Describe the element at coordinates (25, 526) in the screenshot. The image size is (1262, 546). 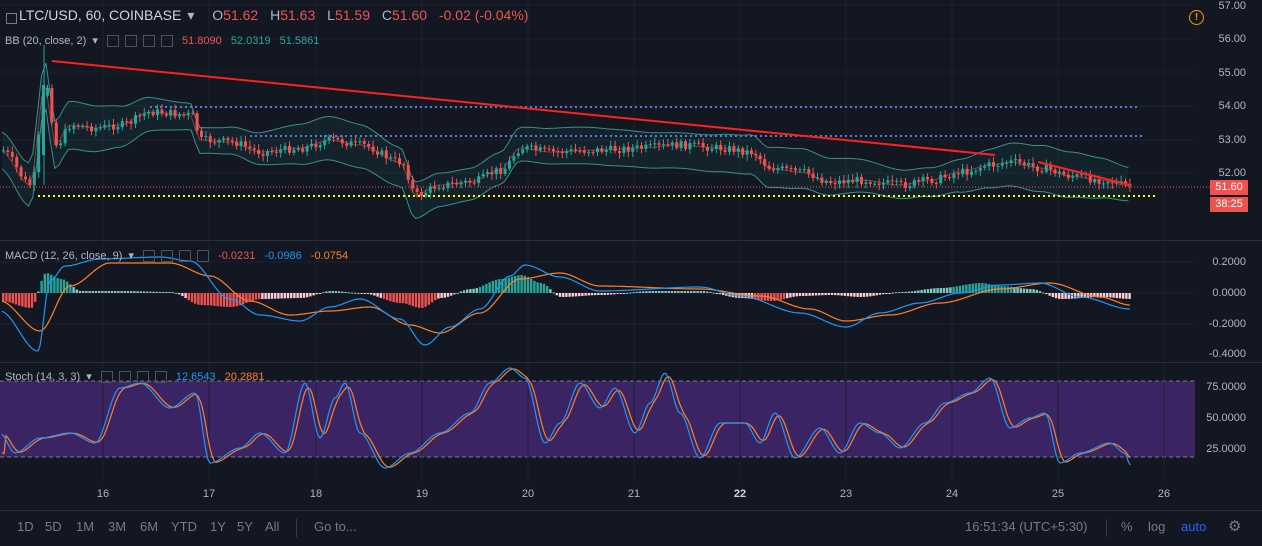
I see `range-1d-button: 1D` at that location.